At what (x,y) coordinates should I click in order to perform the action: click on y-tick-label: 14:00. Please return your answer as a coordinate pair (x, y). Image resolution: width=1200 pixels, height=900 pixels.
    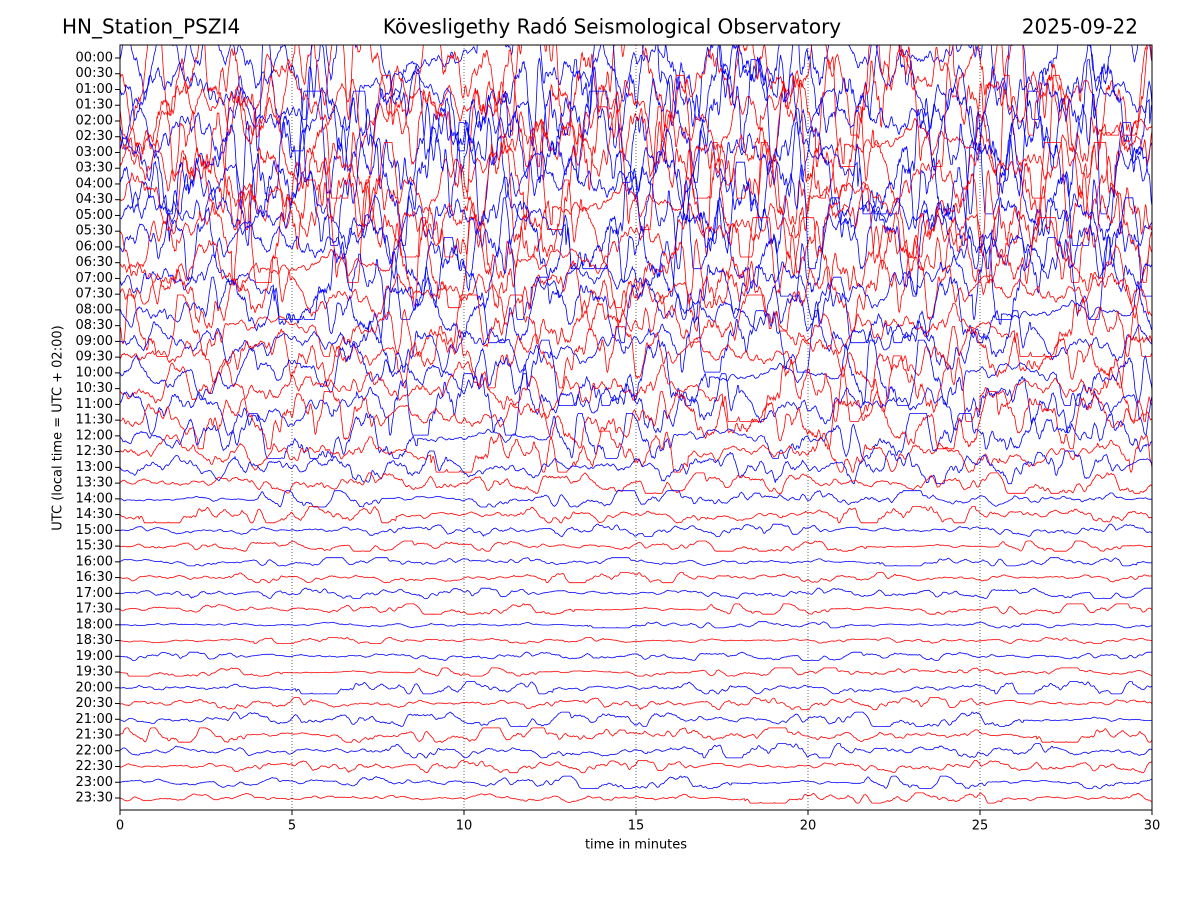
    Looking at the image, I should click on (94, 498).